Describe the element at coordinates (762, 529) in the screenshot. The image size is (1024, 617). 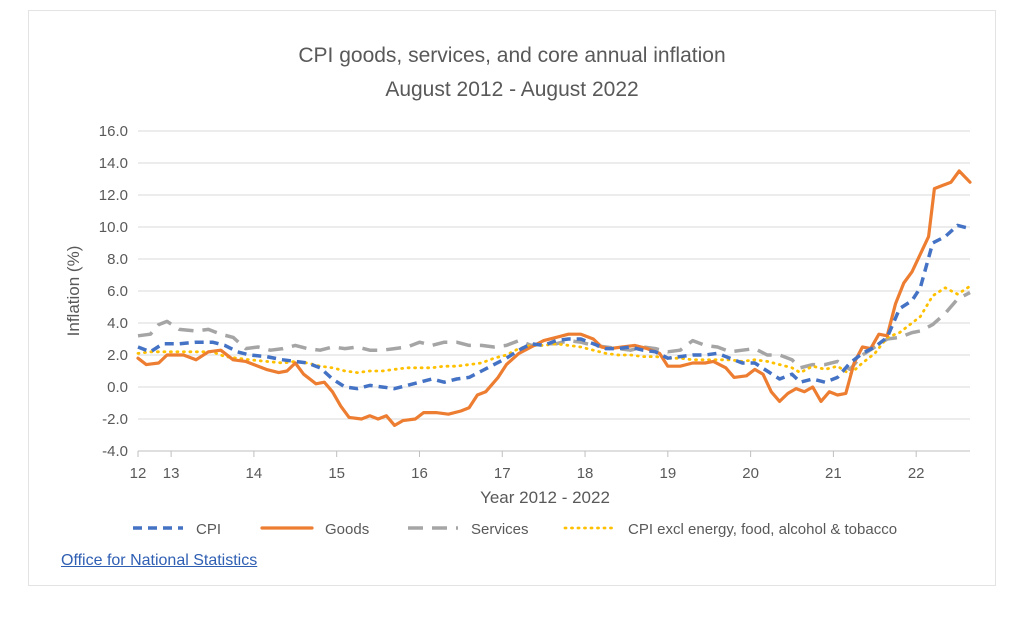
I see `legend-label: CPI excl energy, food, alcohol & tobacco` at that location.